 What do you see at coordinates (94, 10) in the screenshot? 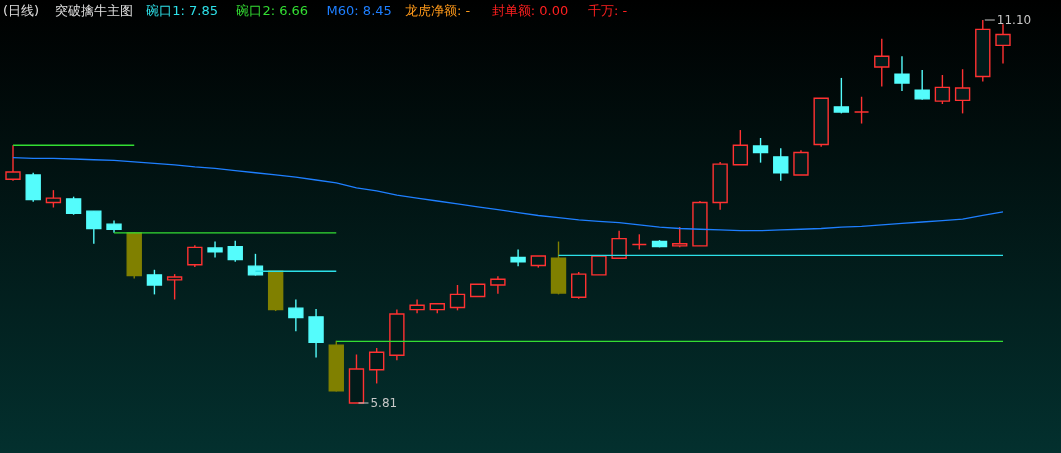
I see `chart-subtitle: 突破擒牛主图` at bounding box center [94, 10].